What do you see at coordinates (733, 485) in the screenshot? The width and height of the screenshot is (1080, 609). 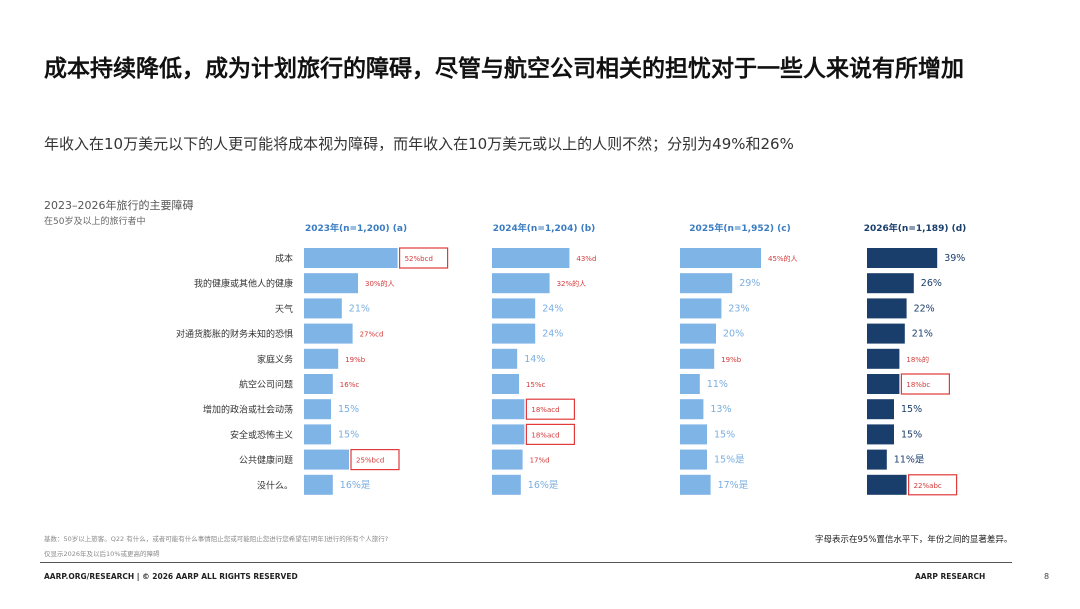 I see `data-label: 17%是` at bounding box center [733, 485].